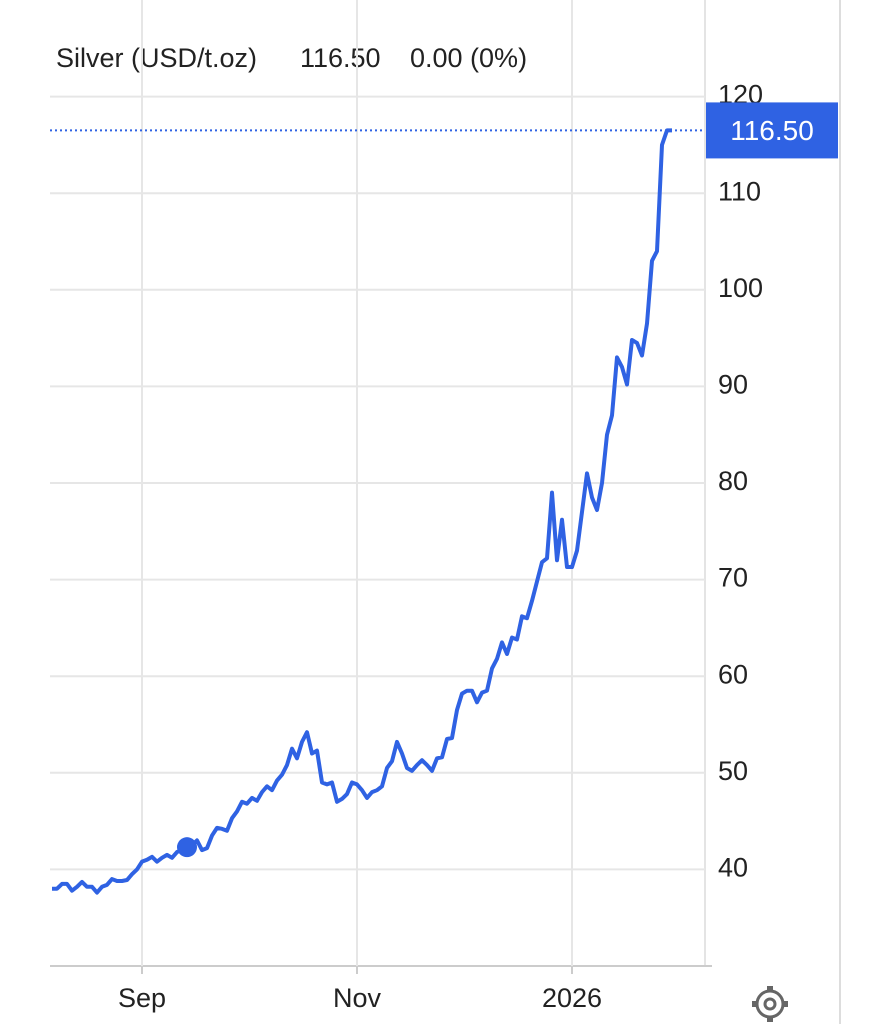 Image resolution: width=870 pixels, height=1024 pixels. What do you see at coordinates (733, 868) in the screenshot?
I see `y-tick-label: 40` at bounding box center [733, 868].